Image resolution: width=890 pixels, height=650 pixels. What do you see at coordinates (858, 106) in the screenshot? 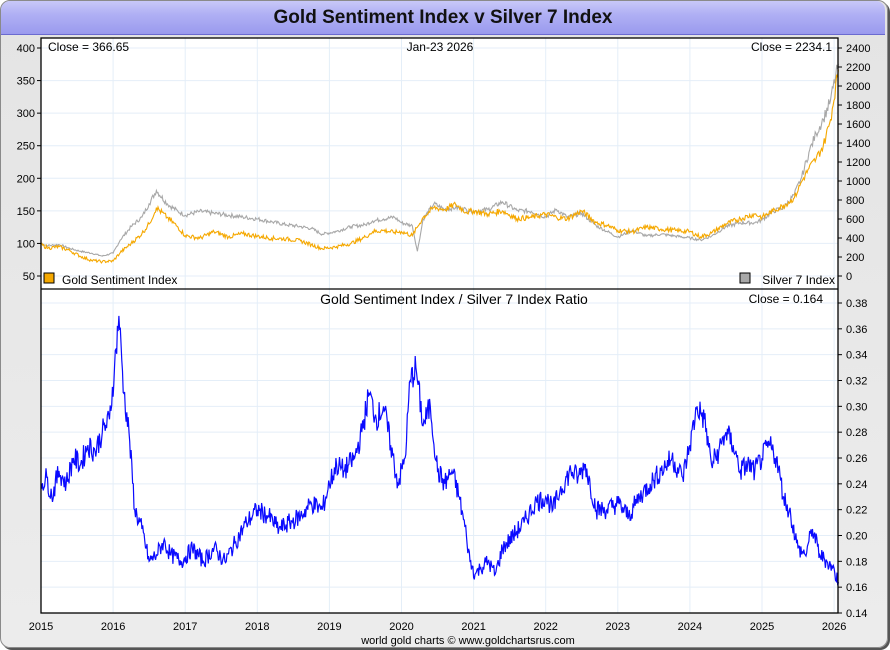
I see `right-tick-label: 1800` at bounding box center [858, 106].